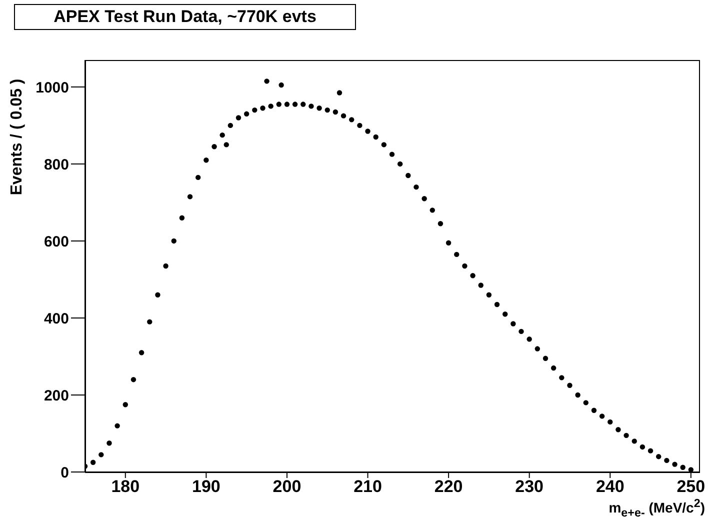  Describe the element at coordinates (448, 486) in the screenshot. I see `x-tick-label: 220` at that location.